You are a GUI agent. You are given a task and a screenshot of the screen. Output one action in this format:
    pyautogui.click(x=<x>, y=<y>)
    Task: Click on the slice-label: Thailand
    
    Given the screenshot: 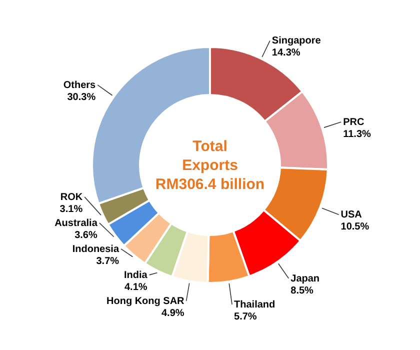 What is the action you would take?
    pyautogui.click(x=255, y=304)
    